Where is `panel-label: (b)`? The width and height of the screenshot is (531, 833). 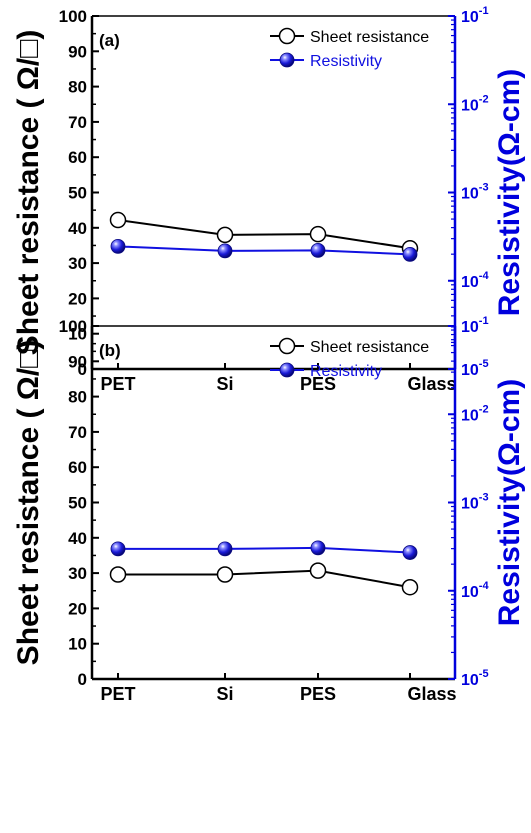 panel-label: (b) is located at coordinates (110, 350).